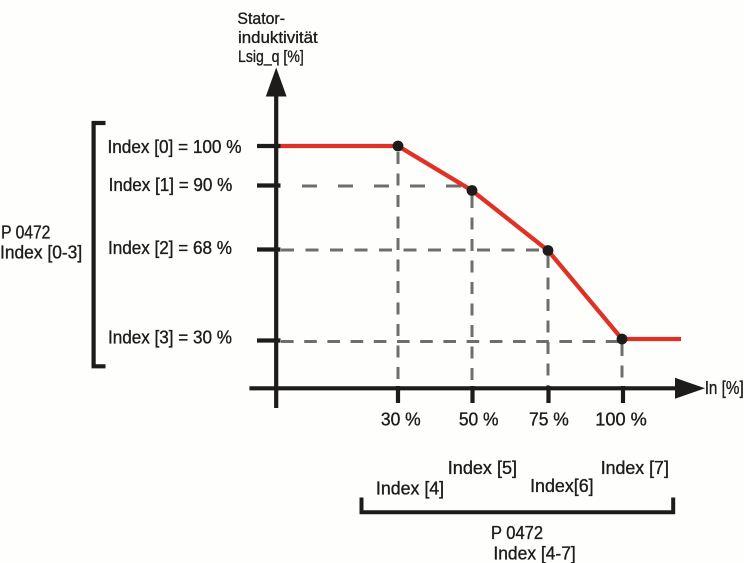 The width and height of the screenshot is (744, 563). Describe the element at coordinates (534, 553) in the screenshot. I see `svg-text: Index [4-7]` at that location.